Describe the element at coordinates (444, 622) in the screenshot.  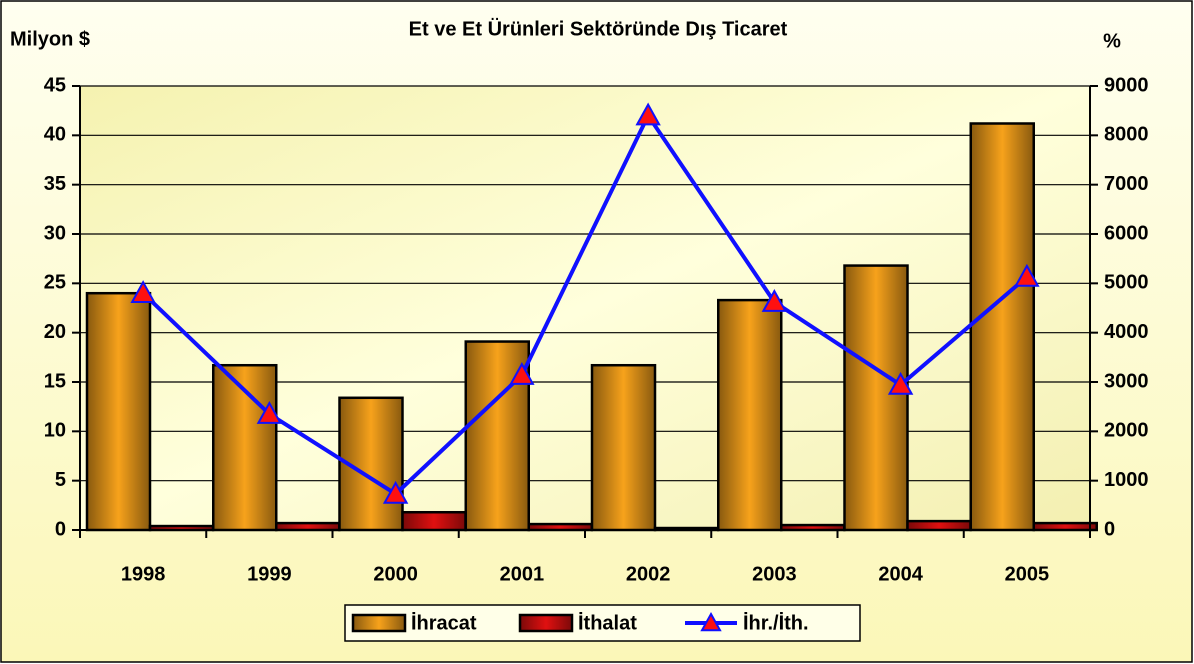
I see `legend-label: İhracat` at that location.